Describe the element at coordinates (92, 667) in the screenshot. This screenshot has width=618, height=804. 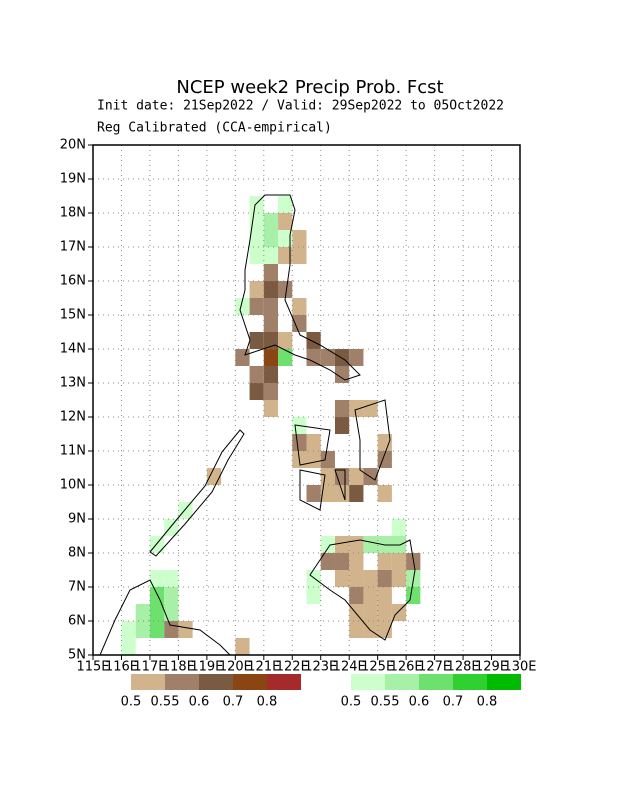
I see `x-tick-label: 115E` at that location.